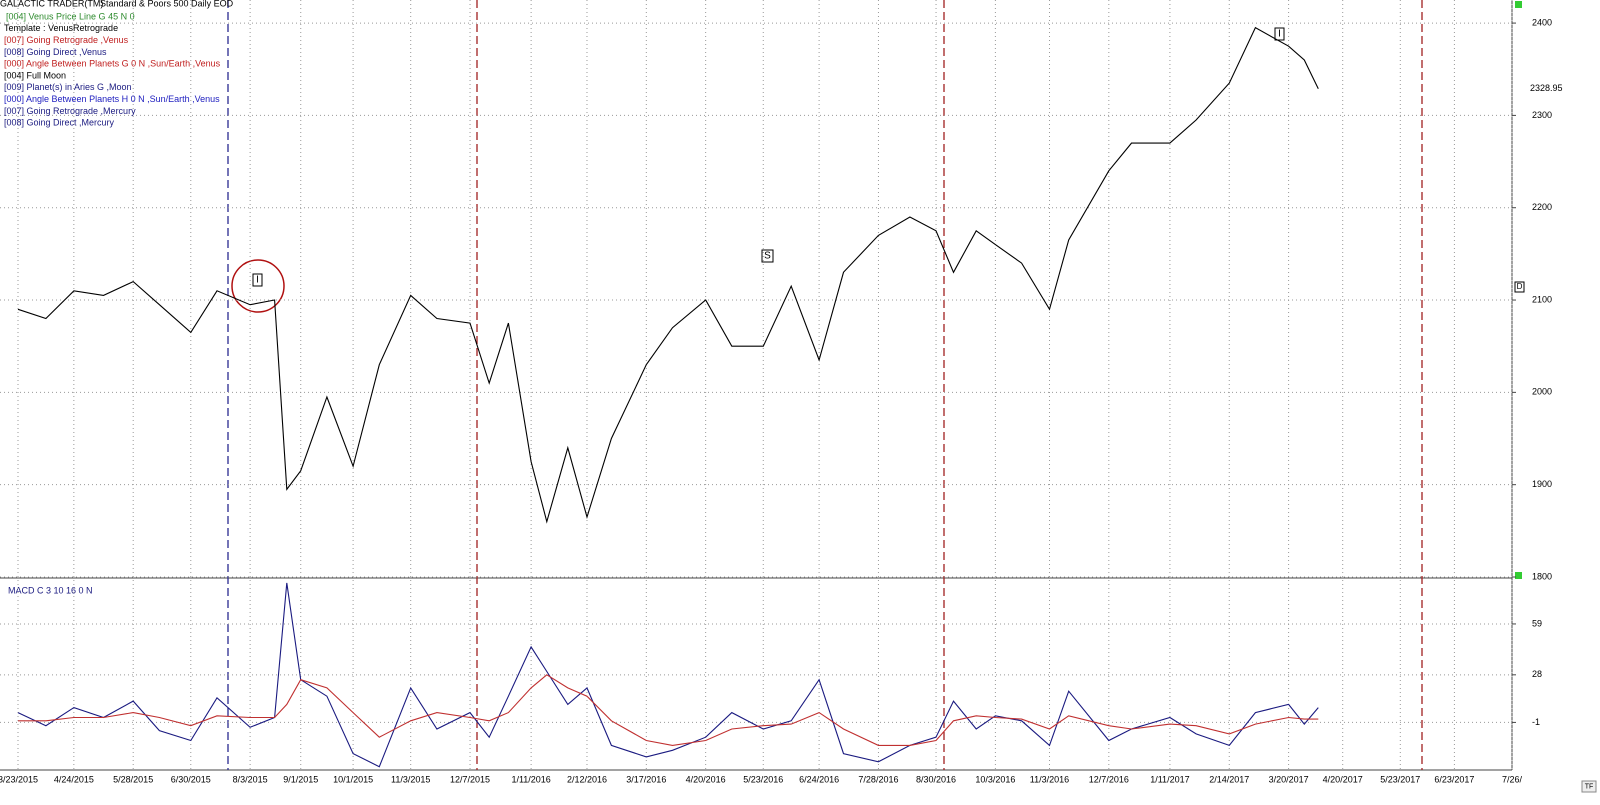 The width and height of the screenshot is (1600, 805). I want to click on app-title: GALACTIC TRADER(TM), so click(51, 4).